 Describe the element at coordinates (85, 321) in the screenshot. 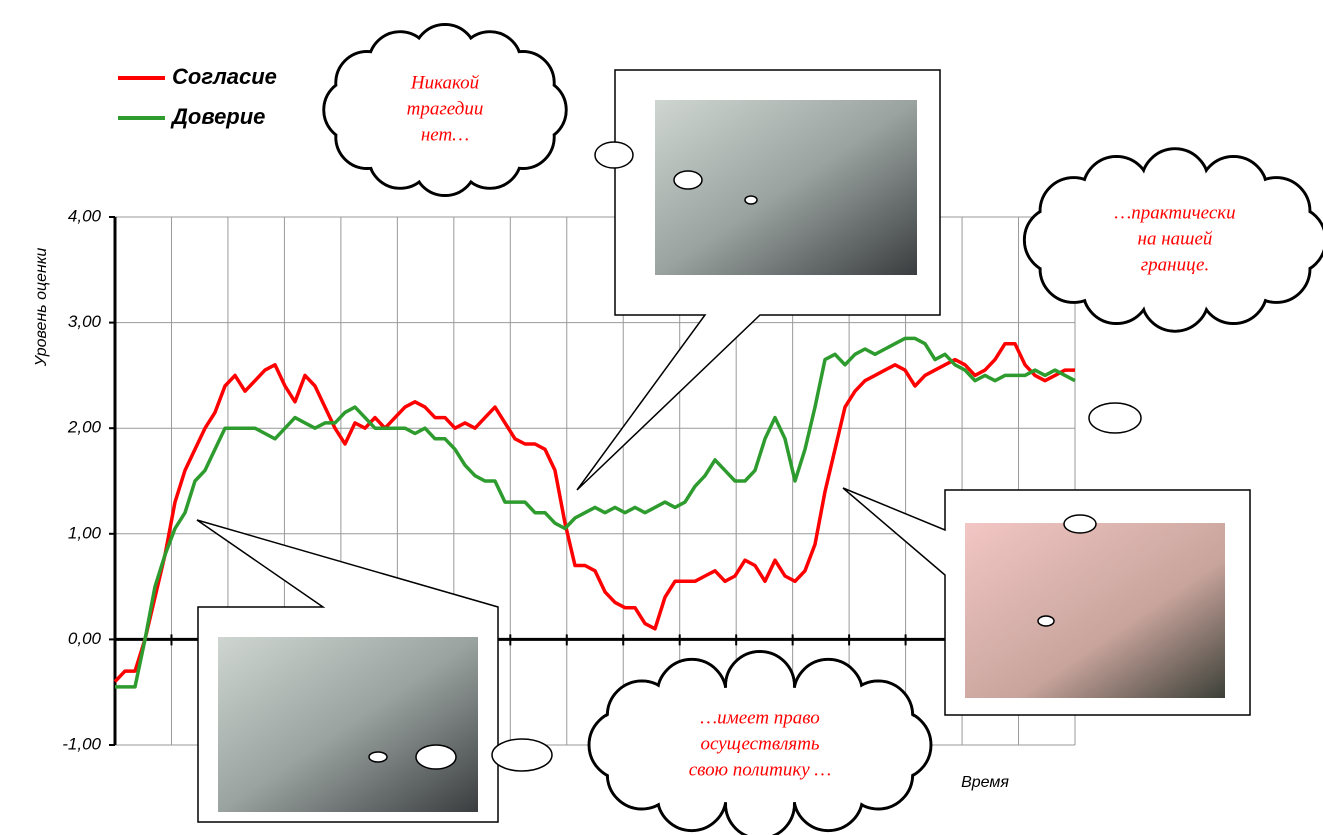

I see `y-tick-label: 3,00` at that location.